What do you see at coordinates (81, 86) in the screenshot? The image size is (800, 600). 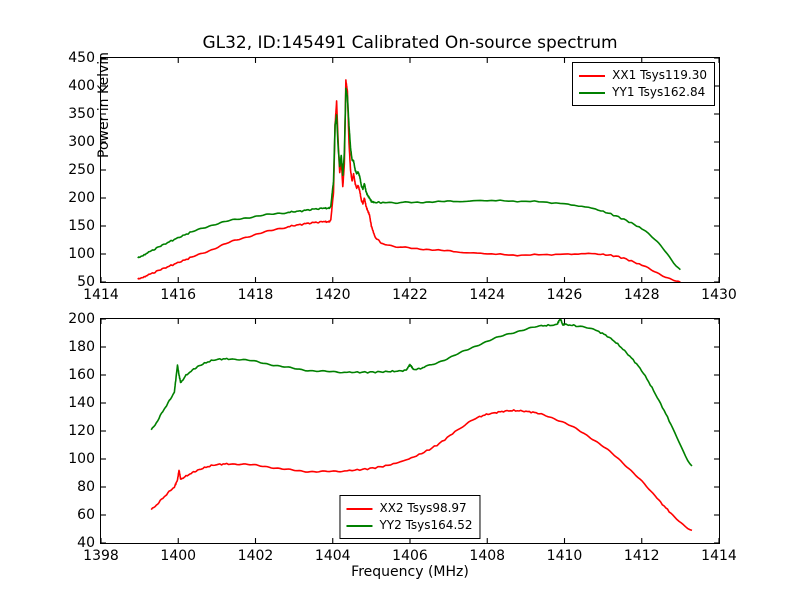 I see `y-tick-label: 400` at bounding box center [81, 86].